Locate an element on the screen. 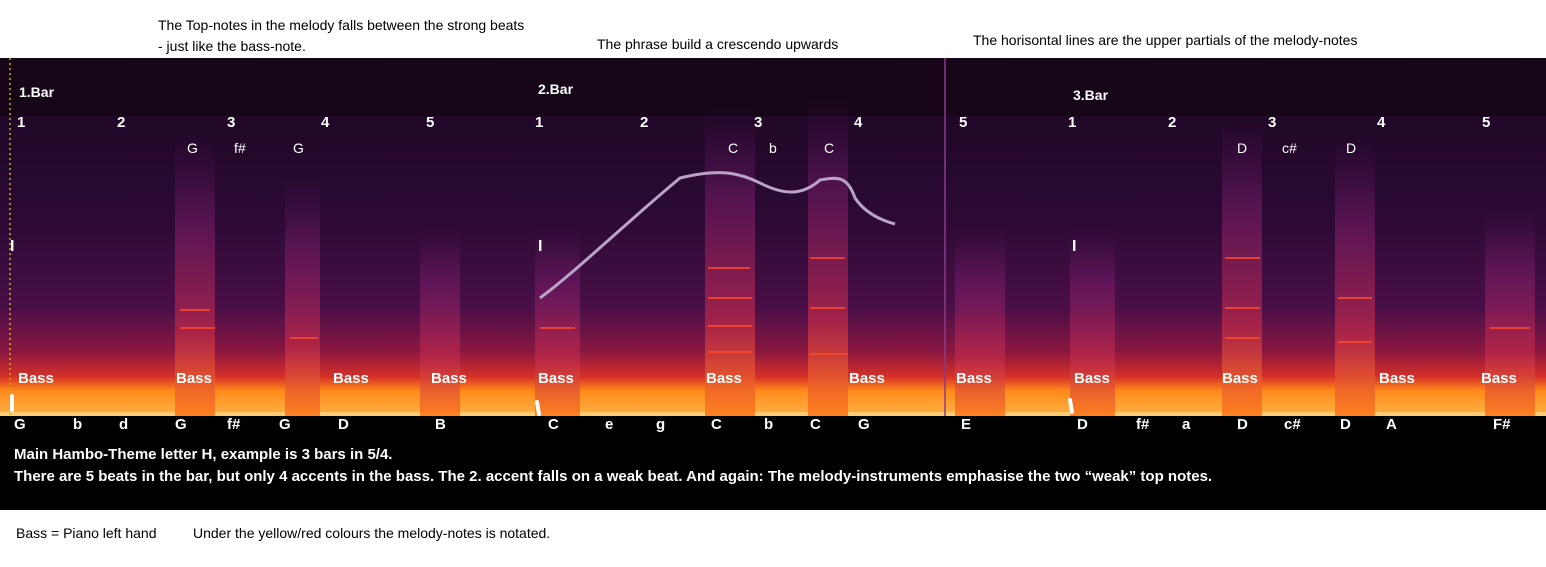  pitch-name: c# is located at coordinates (1292, 424).